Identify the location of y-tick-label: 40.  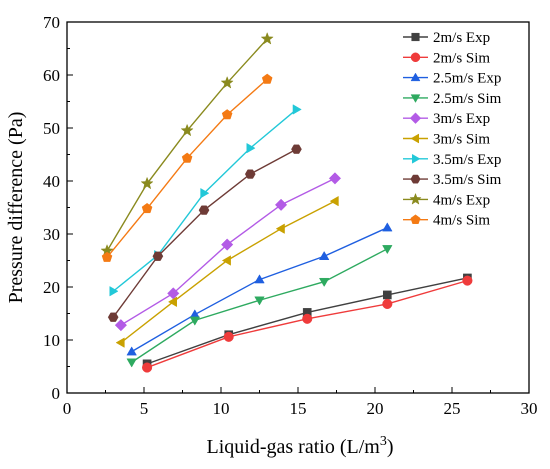
(51, 181).